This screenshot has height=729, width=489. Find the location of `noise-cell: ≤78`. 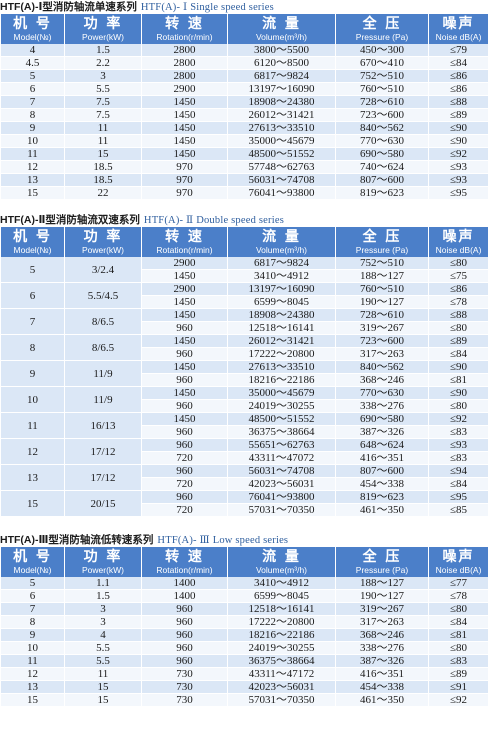

noise-cell: ≤78 is located at coordinates (458, 596).